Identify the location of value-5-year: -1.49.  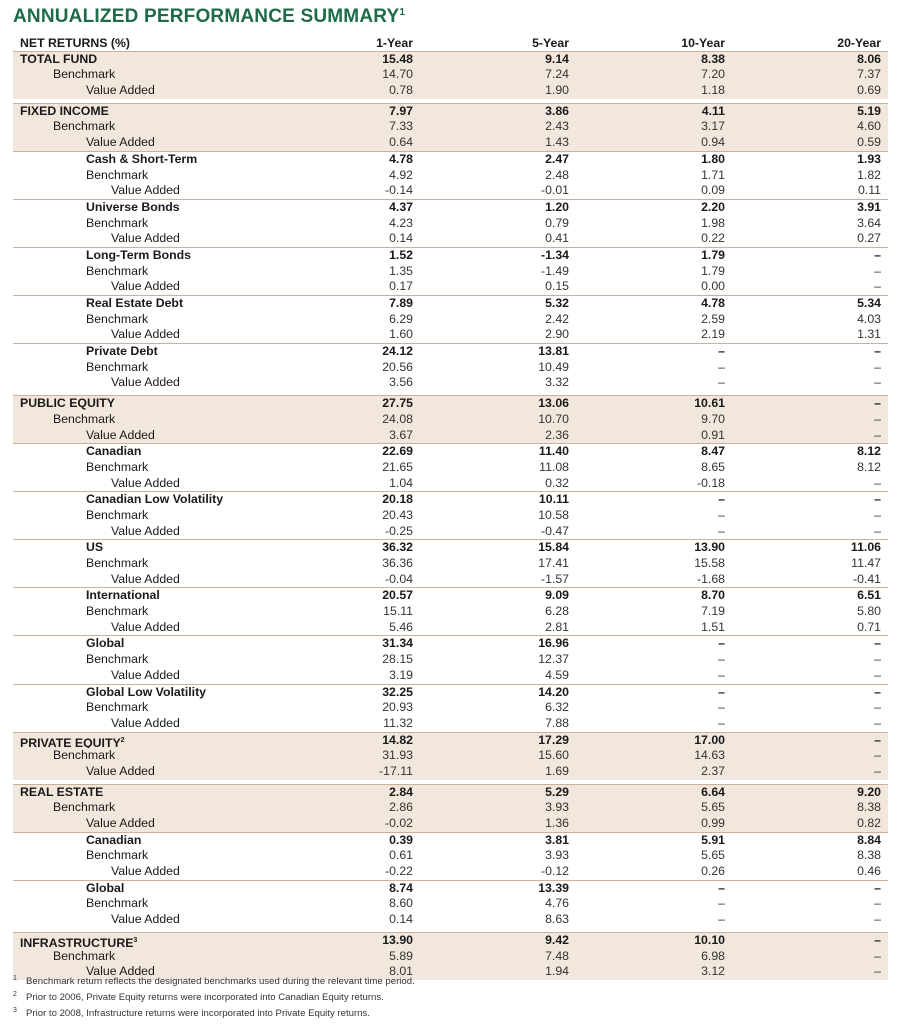
(554, 270).